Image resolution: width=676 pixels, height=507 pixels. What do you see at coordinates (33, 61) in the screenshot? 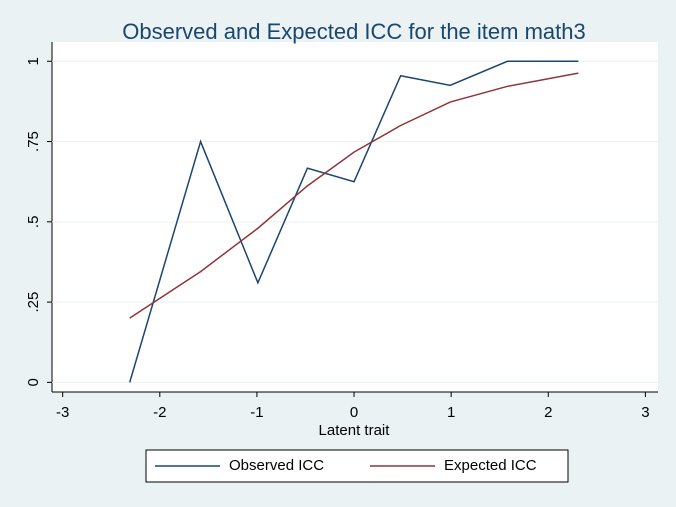
I see `y-tick-label: 1` at bounding box center [33, 61].